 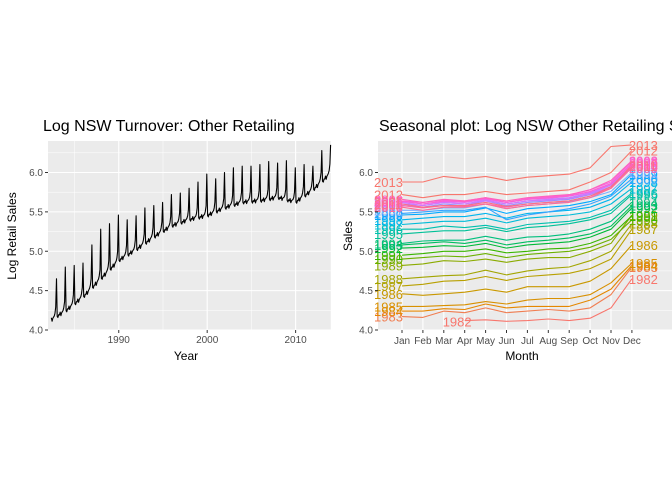 I want to click on series-line-2010, so click(x=517, y=187).